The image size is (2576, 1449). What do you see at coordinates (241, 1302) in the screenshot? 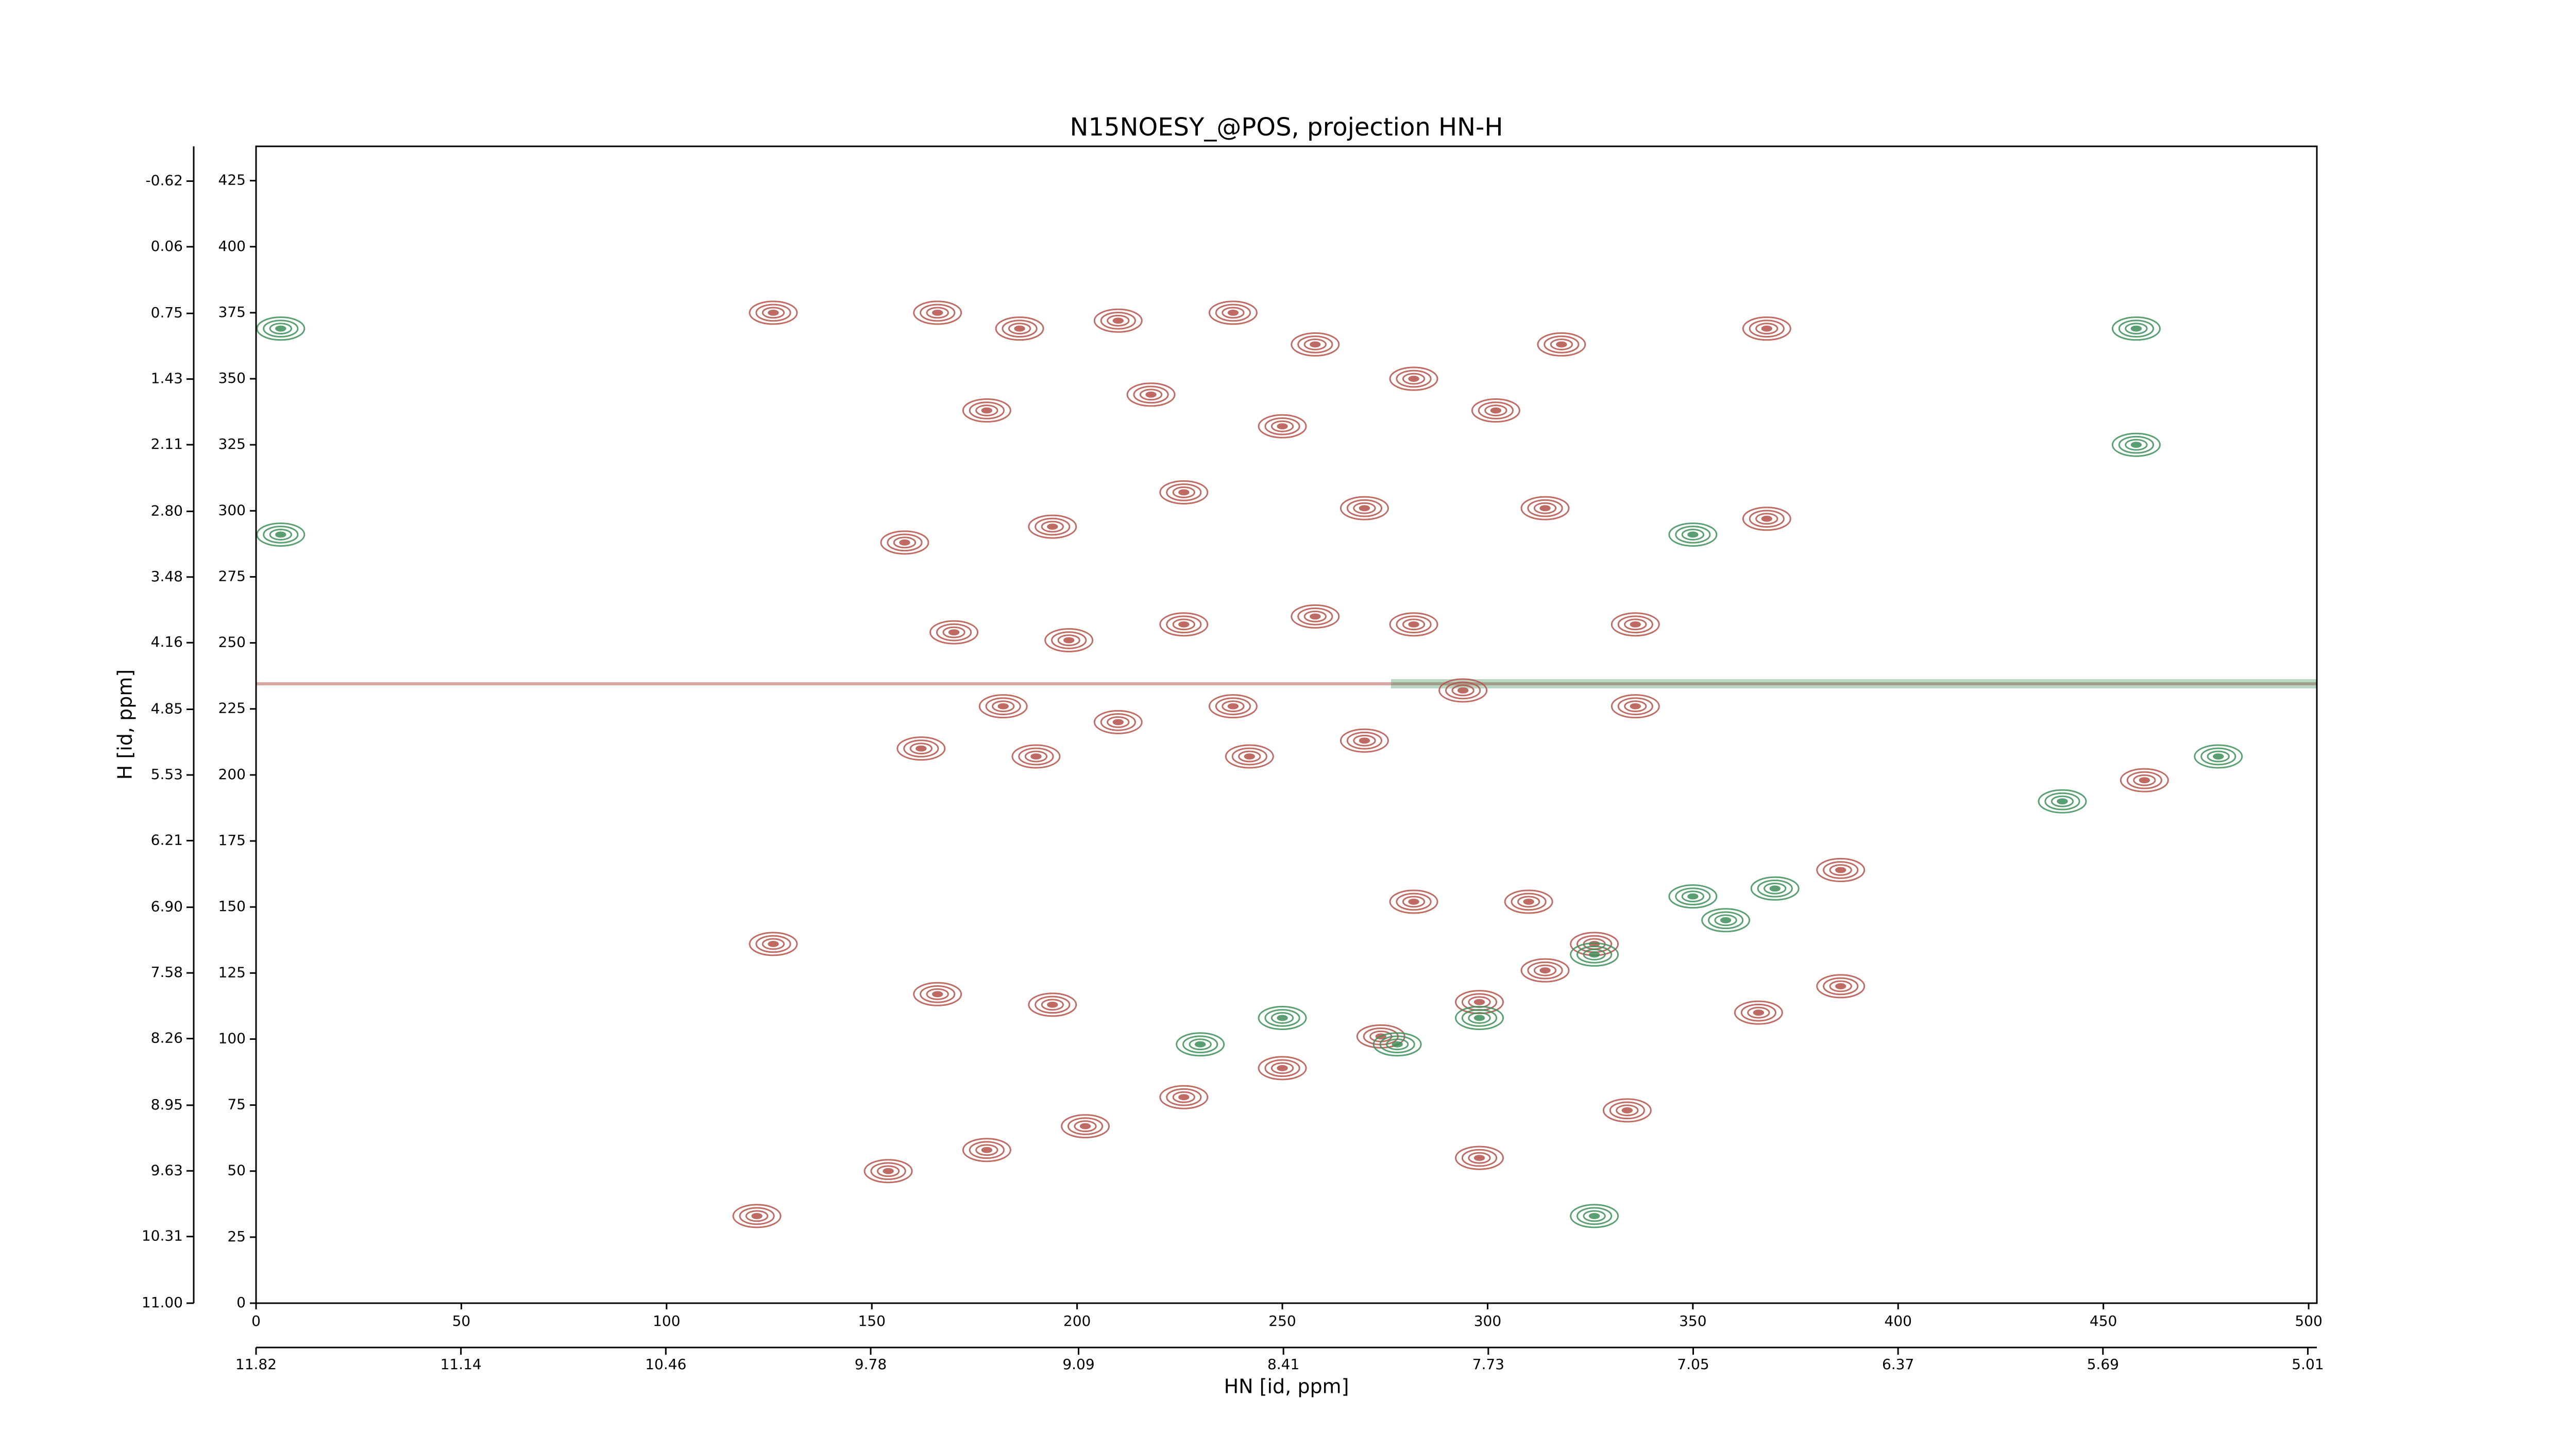
I see `y-tick-label: 0` at bounding box center [241, 1302].